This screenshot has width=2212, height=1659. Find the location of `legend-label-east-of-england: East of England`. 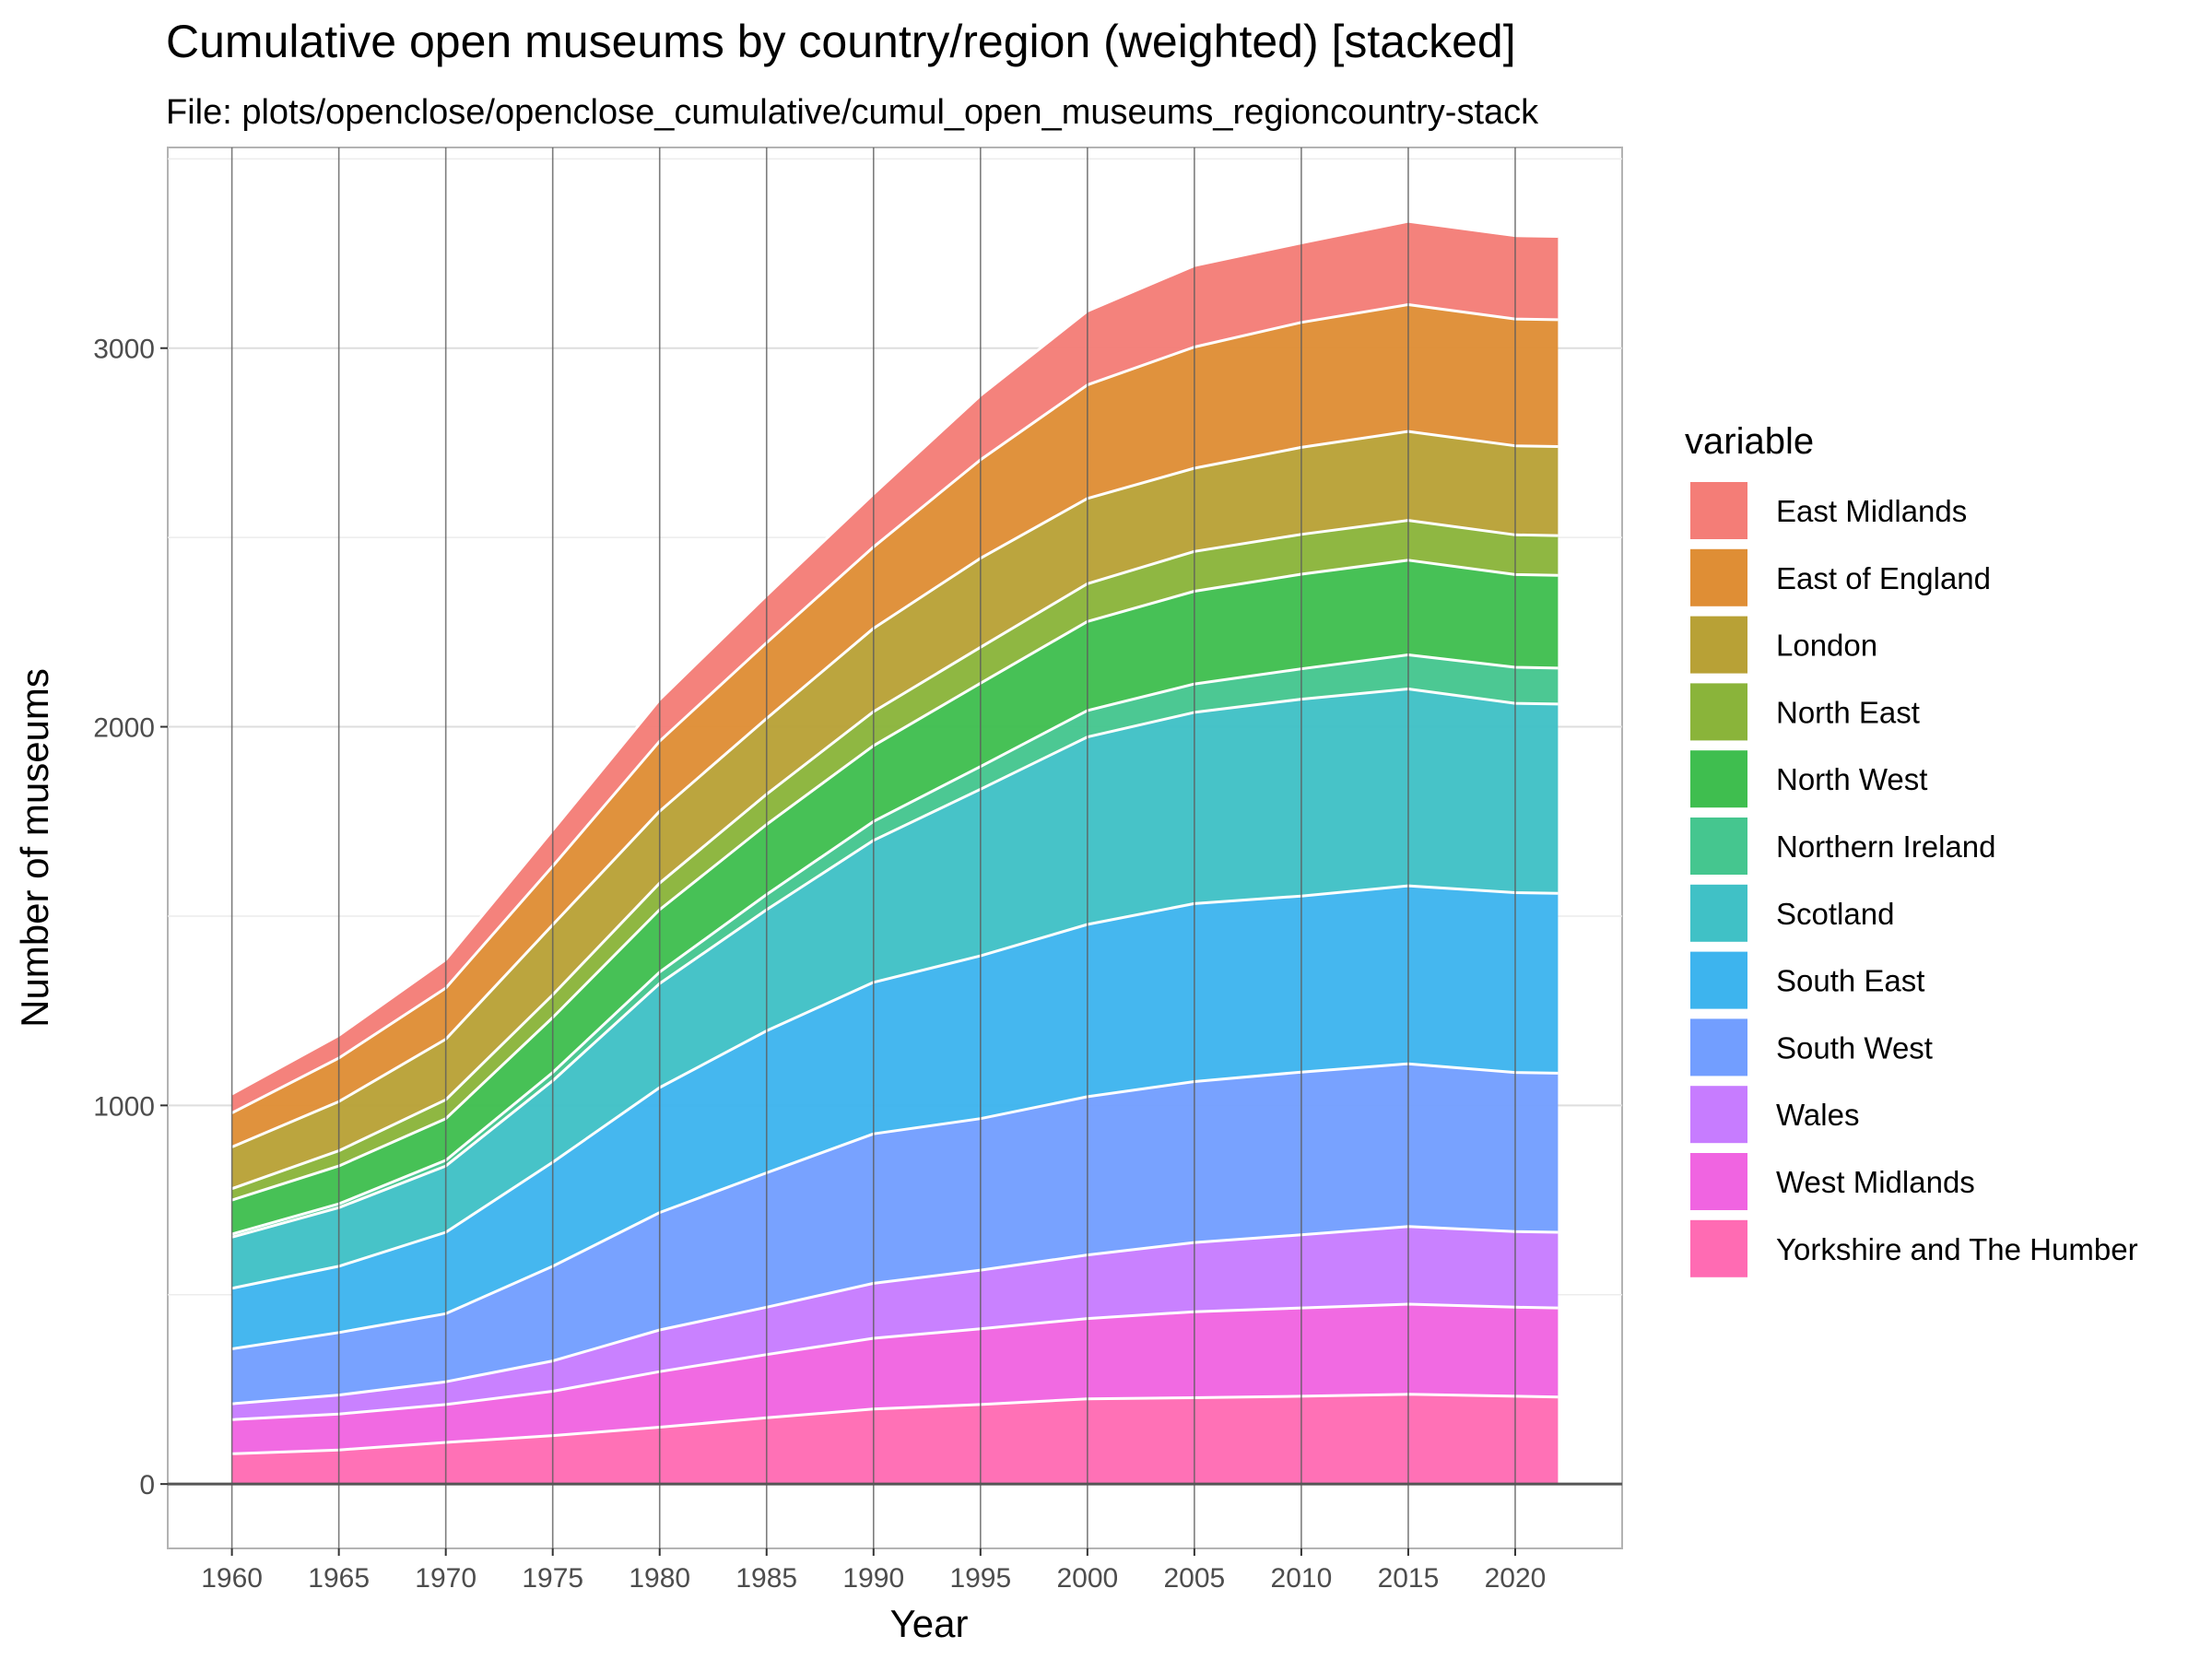

legend-label-east-of-england: East of England is located at coordinates (1883, 578).